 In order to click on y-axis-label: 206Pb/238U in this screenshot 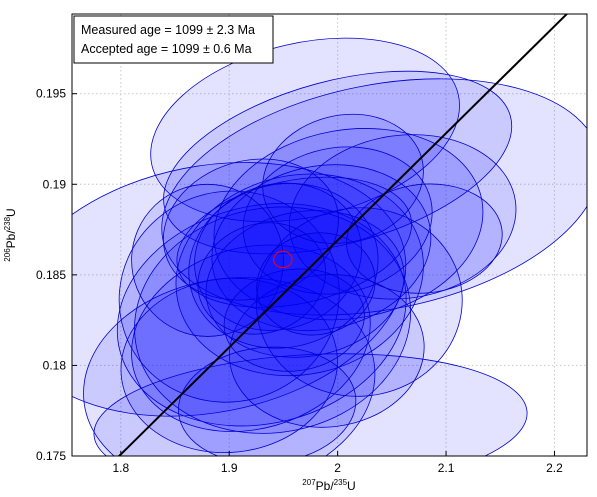, I will do `click(10, 234)`.